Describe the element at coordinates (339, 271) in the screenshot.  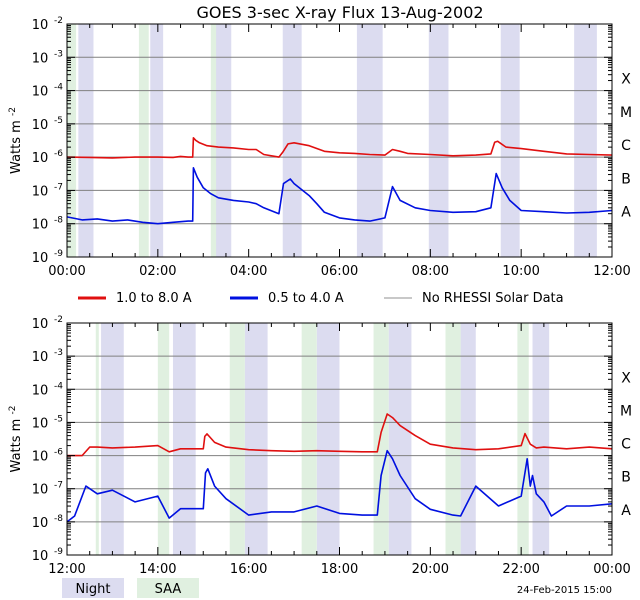
I see `x-tick-label: 06:00` at that location.